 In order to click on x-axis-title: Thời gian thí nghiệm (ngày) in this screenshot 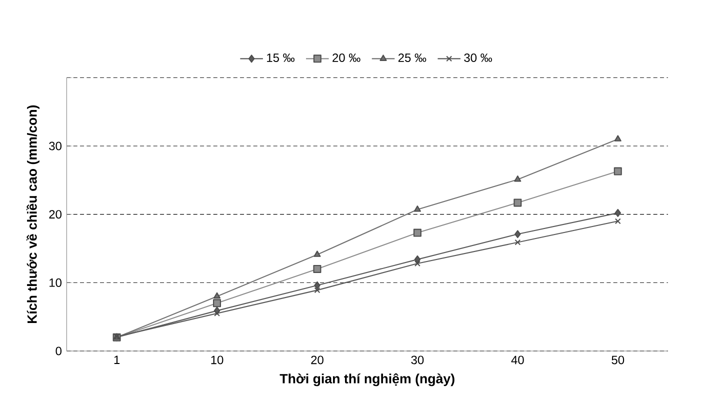, I will do `click(367, 379)`.